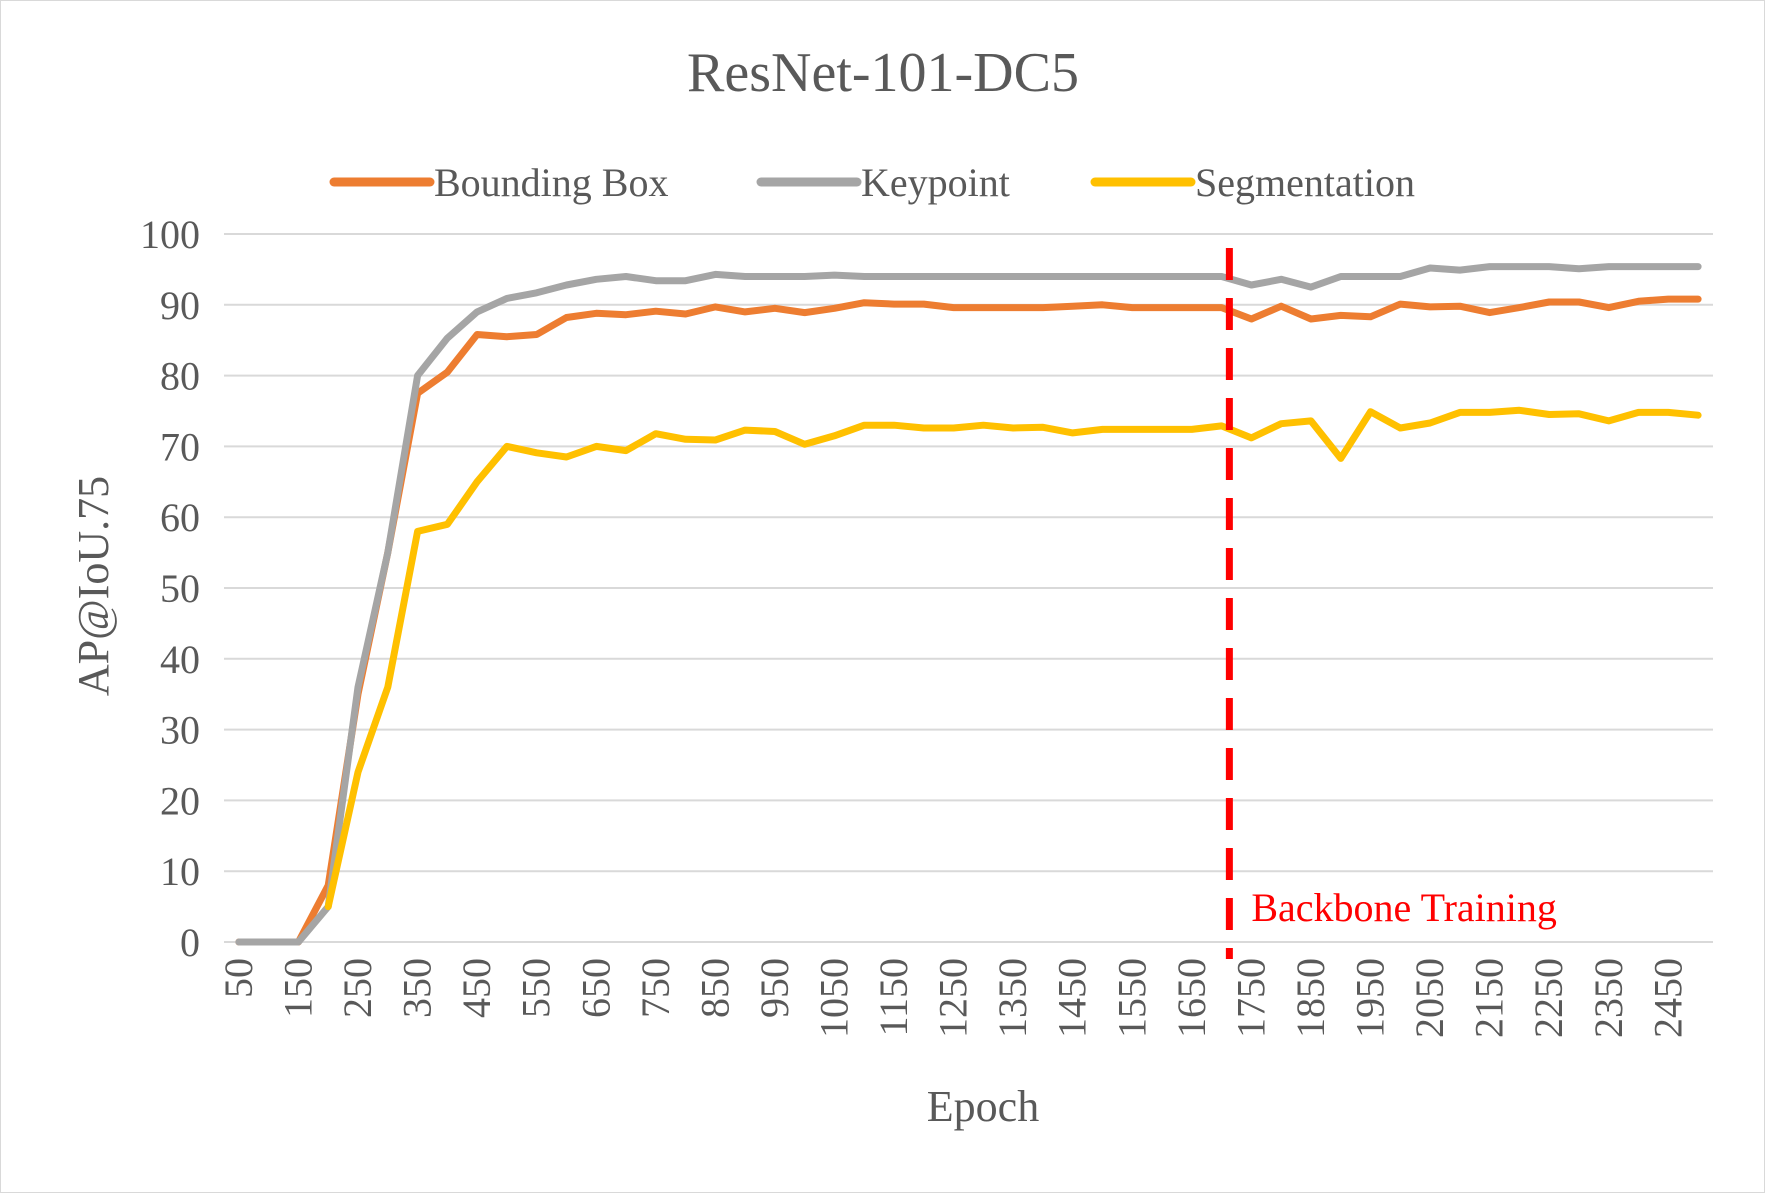 The width and height of the screenshot is (1765, 1194). I want to click on x-tick-label: 2350, so click(1608, 998).